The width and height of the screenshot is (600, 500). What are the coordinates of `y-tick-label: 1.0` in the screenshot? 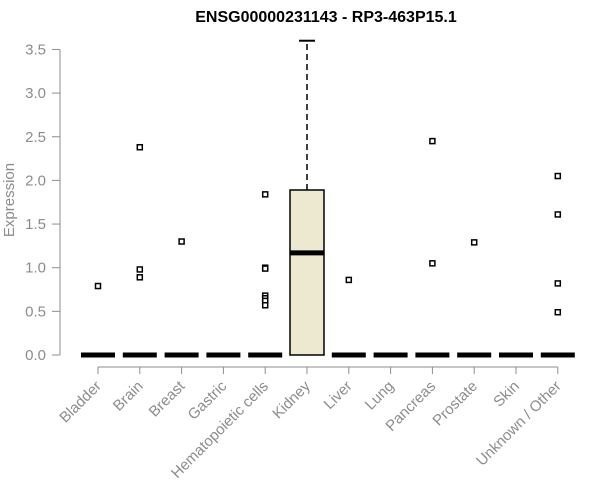 It's located at (35, 268).